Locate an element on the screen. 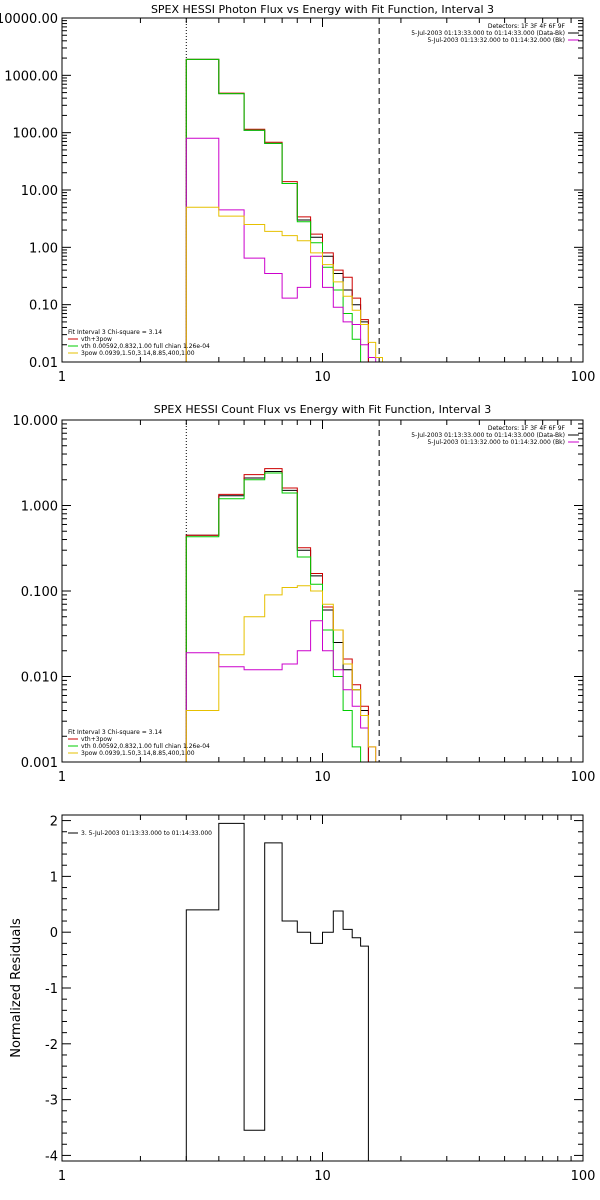 The image size is (600, 1200). y-tick-label: 0.10 is located at coordinates (43, 306).